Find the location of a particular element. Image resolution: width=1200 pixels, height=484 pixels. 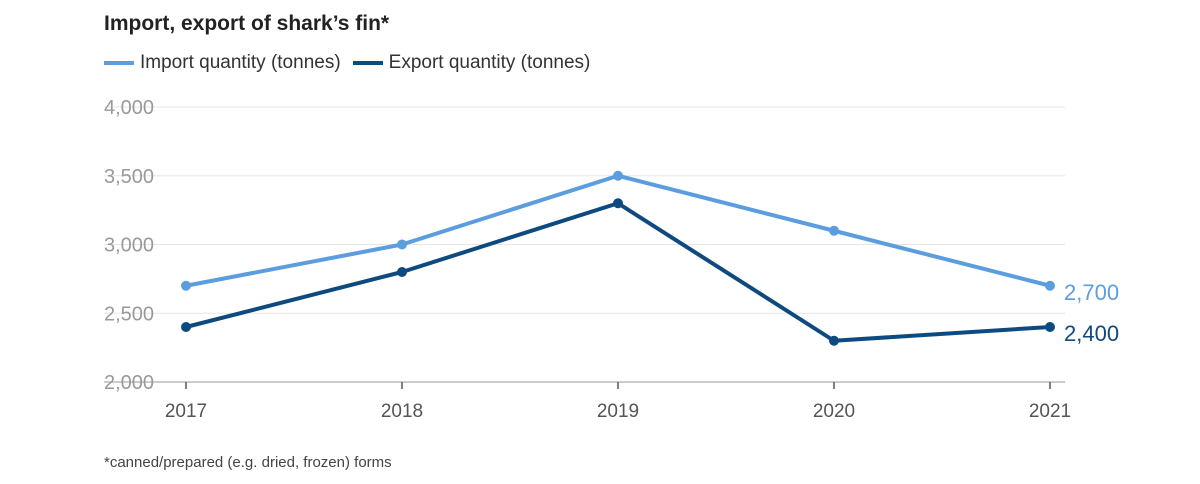

end-label-import: 2,700 is located at coordinates (1091, 292).